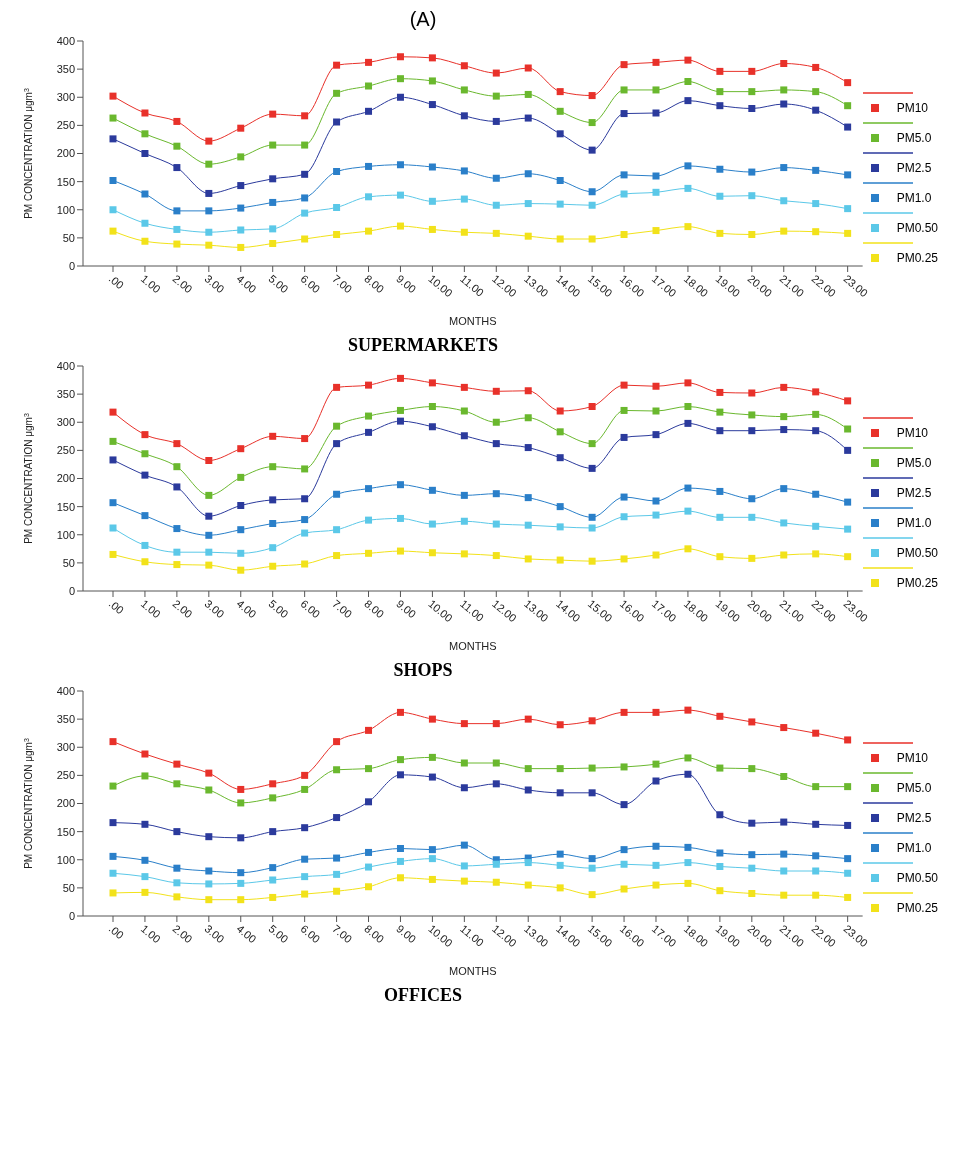 The height and width of the screenshot is (1173, 967). Describe the element at coordinates (278, 284) in the screenshot. I see `x-tick-label: 5.00` at that location.